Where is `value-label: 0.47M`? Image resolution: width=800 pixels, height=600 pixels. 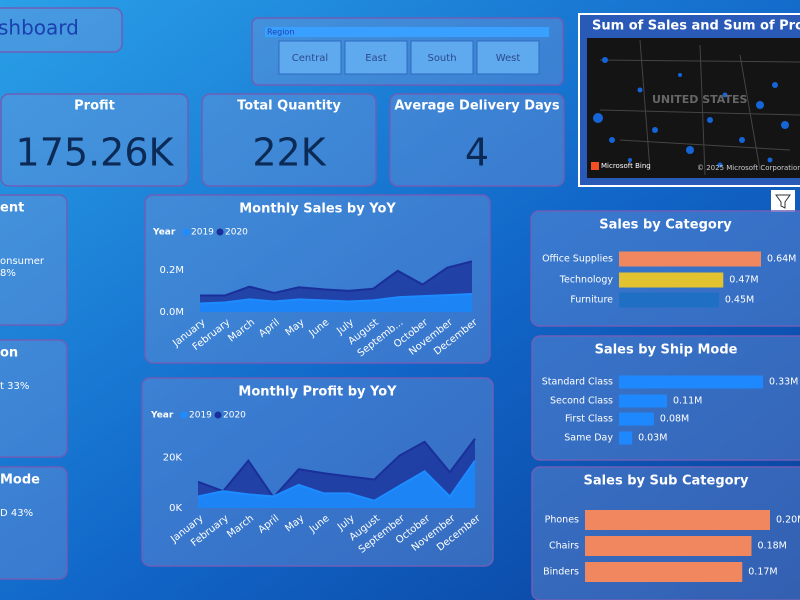 value-label: 0.47M is located at coordinates (743, 280).